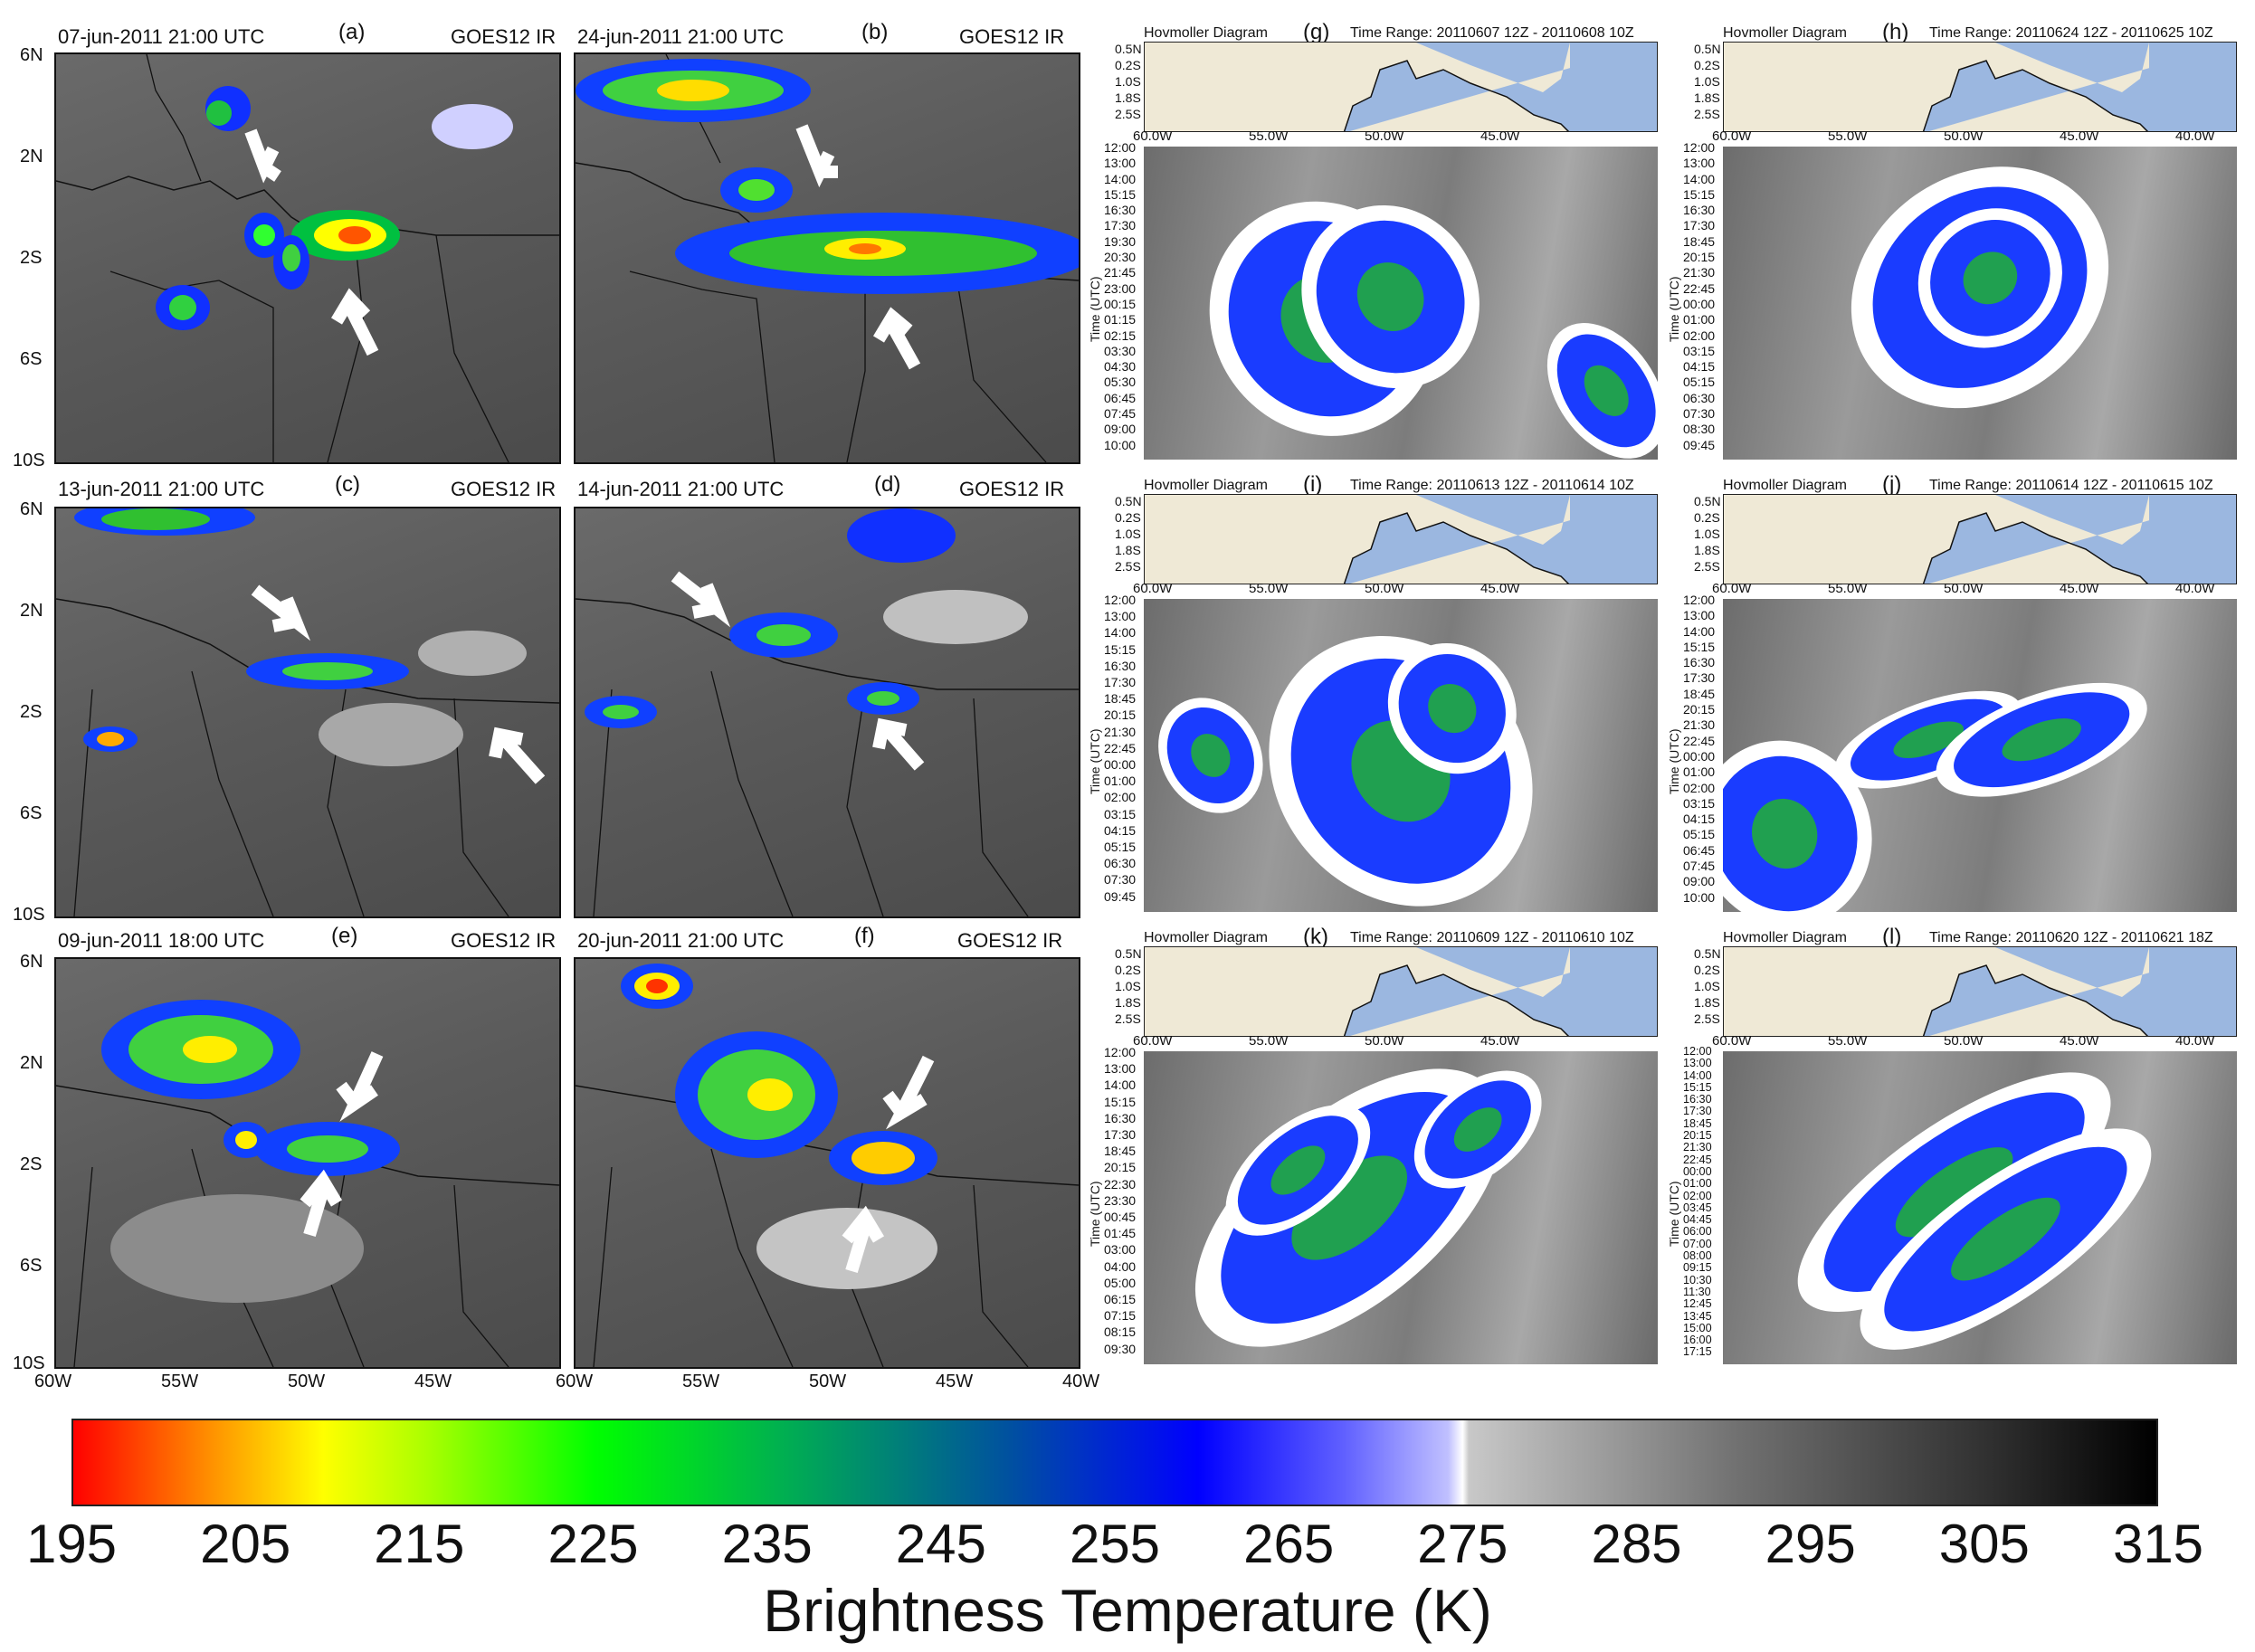 The width and height of the screenshot is (2255, 1652). Describe the element at coordinates (1697, 1195) in the screenshot. I see `time-label: 02:00` at that location.